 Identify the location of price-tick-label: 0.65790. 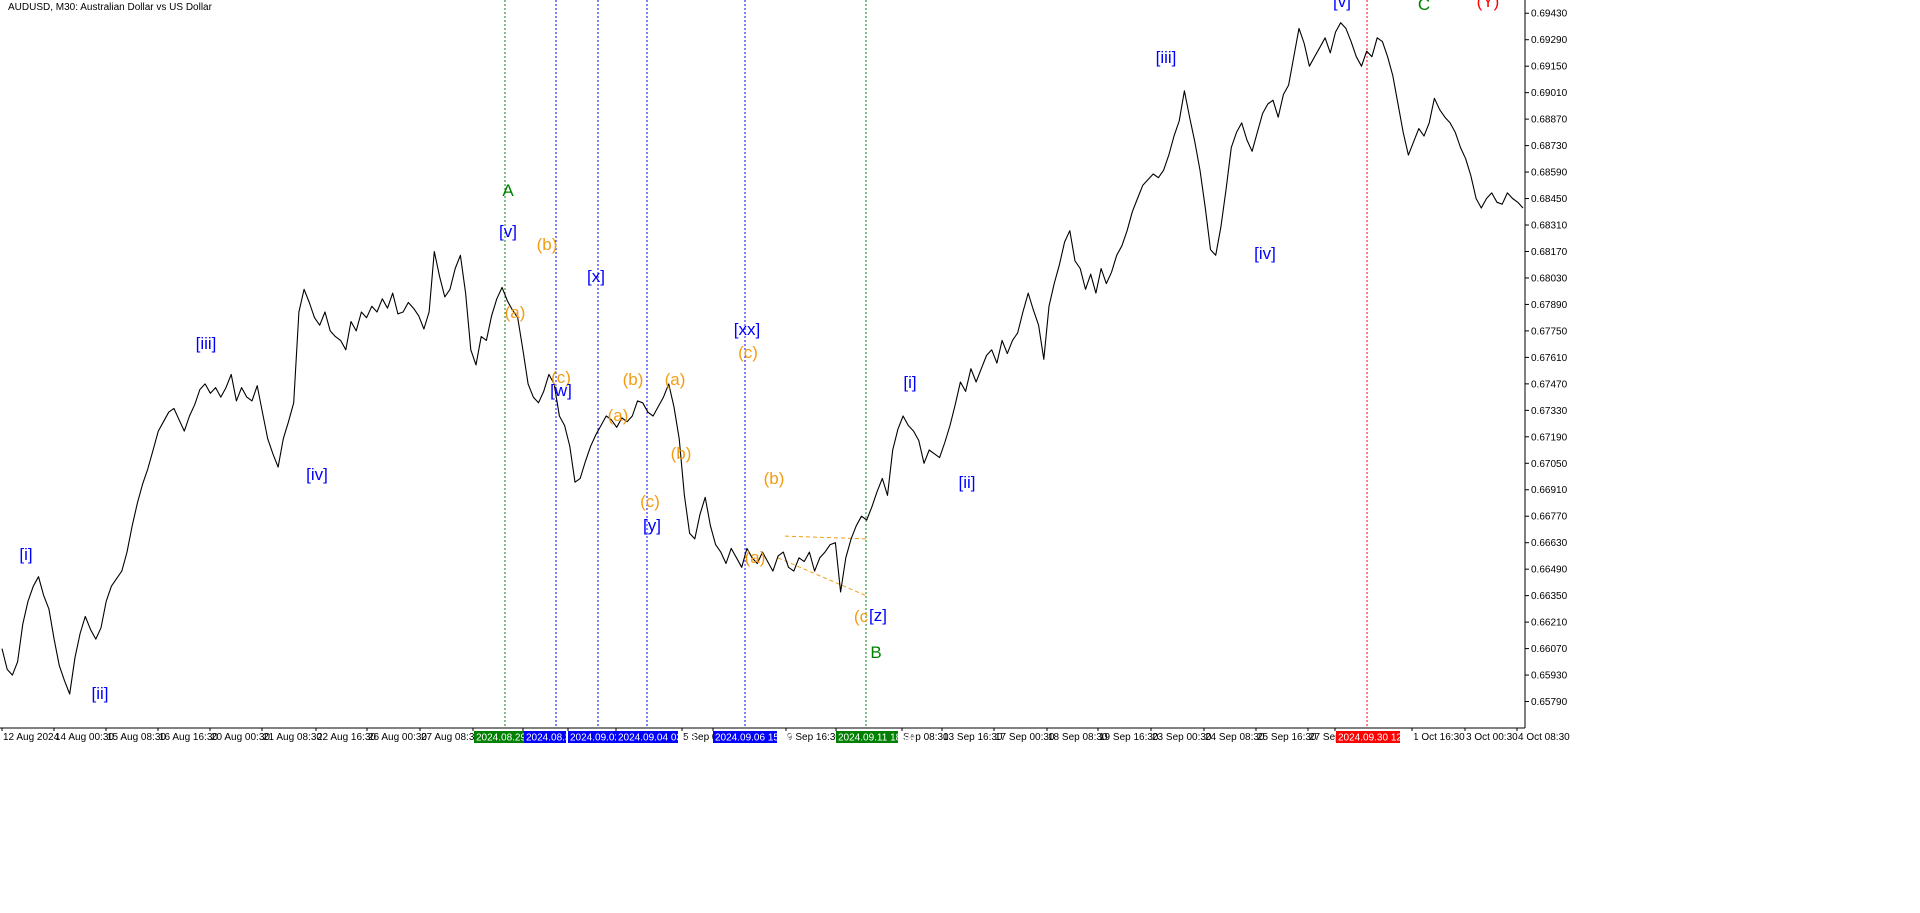
(1549, 702).